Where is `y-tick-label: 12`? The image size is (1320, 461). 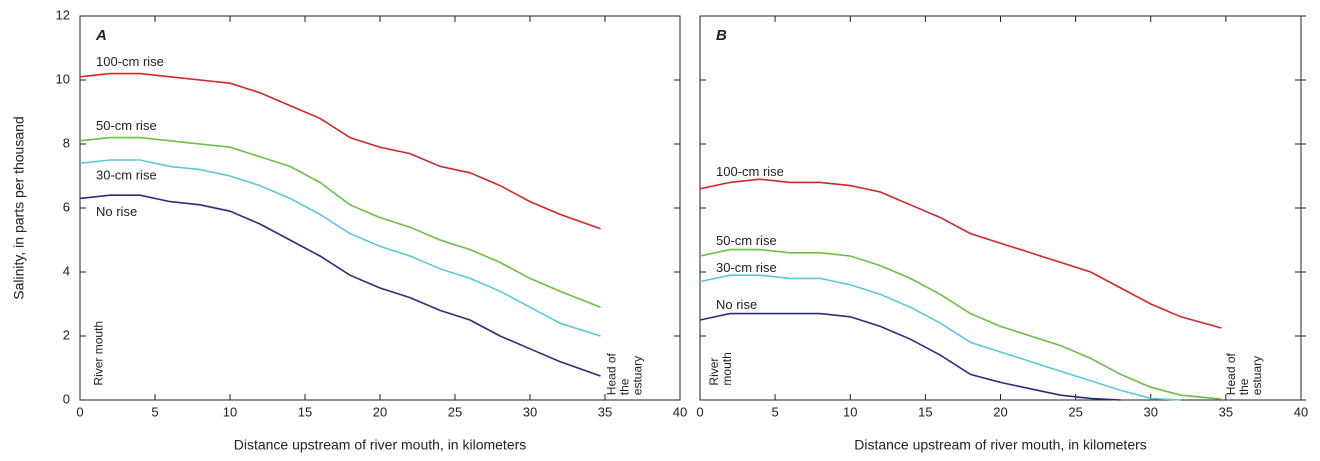 y-tick-label: 12 is located at coordinates (63, 14).